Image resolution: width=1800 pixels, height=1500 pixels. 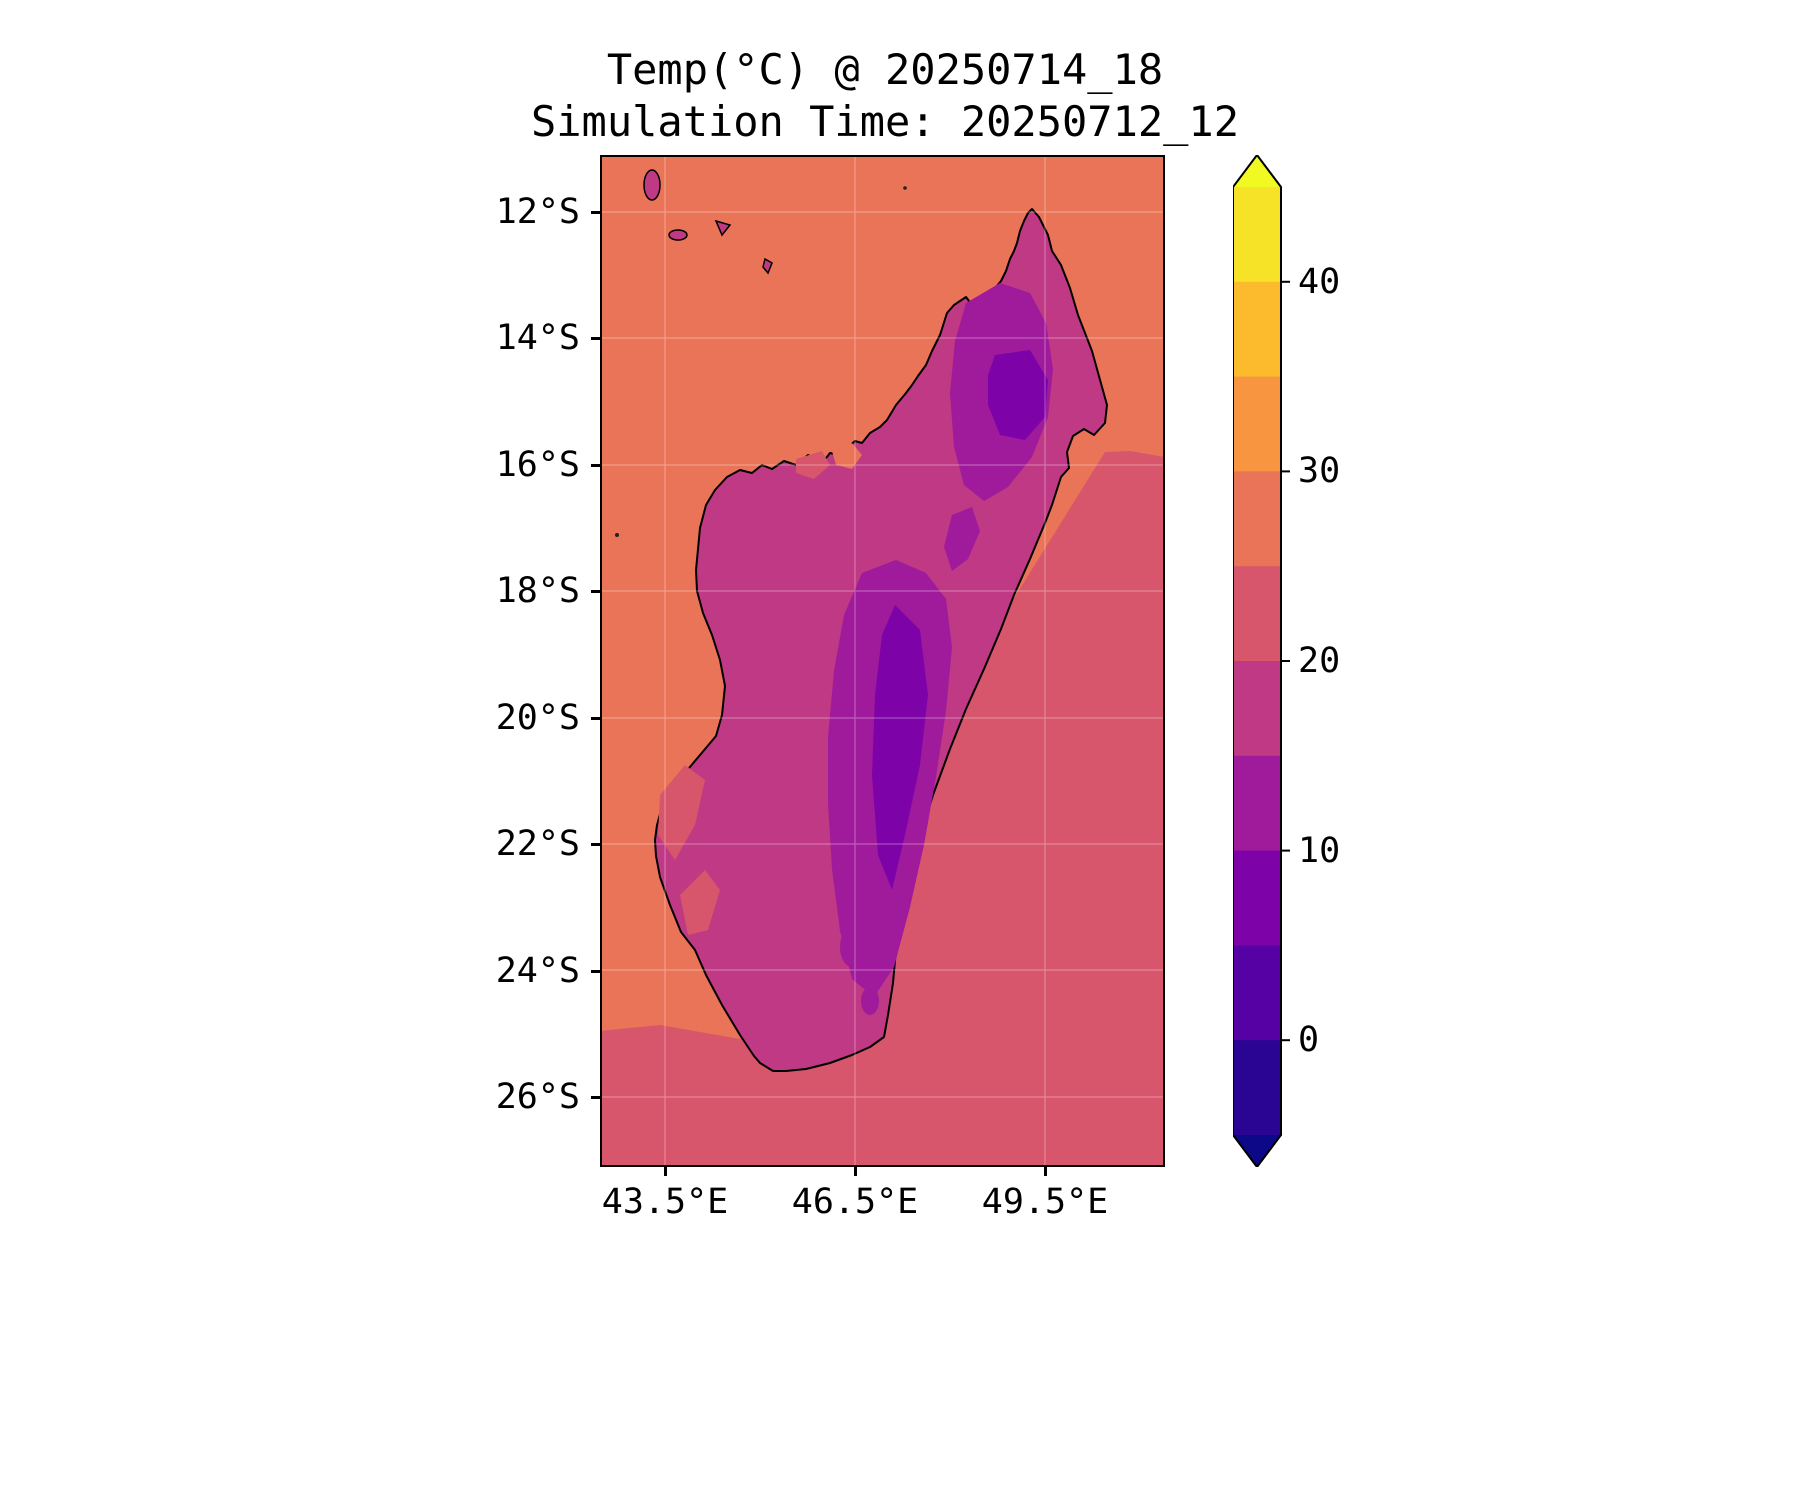 I want to click on colorbar-outline, so click(x=1257, y=661).